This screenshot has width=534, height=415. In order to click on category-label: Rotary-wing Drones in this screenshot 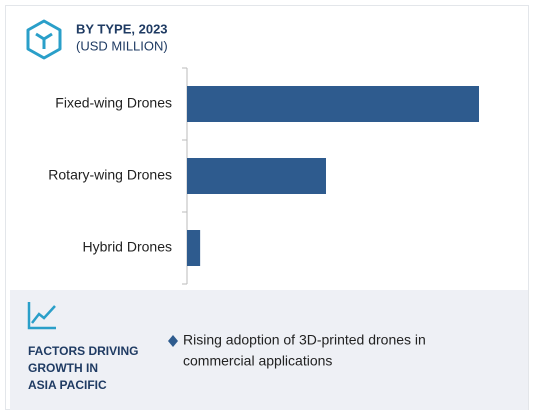, I will do `click(110, 175)`.